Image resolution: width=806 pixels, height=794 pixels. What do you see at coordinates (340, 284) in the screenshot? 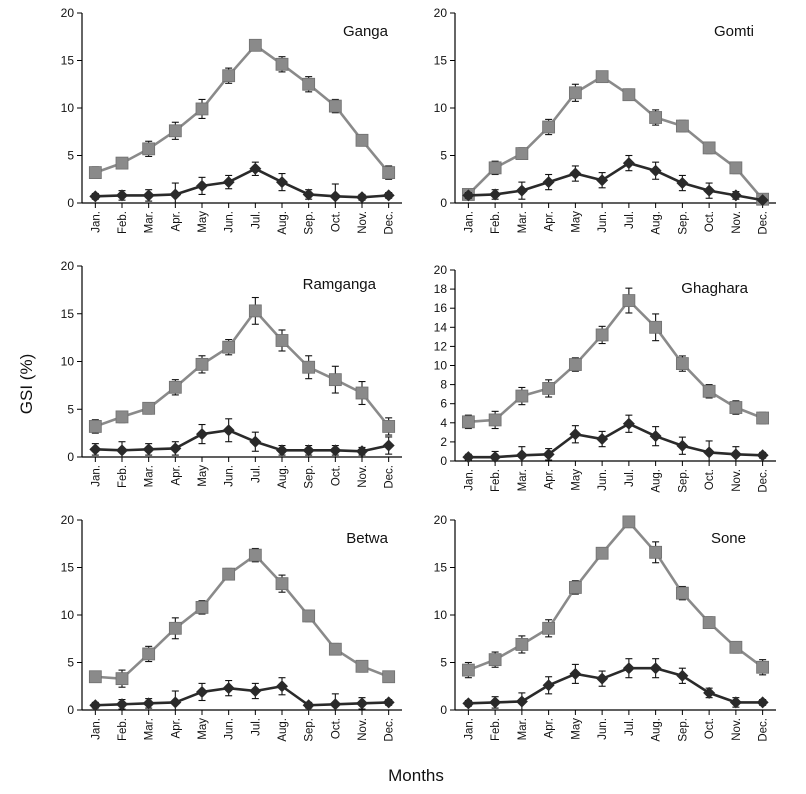
I see `panel-title: Ramganga` at bounding box center [340, 284].